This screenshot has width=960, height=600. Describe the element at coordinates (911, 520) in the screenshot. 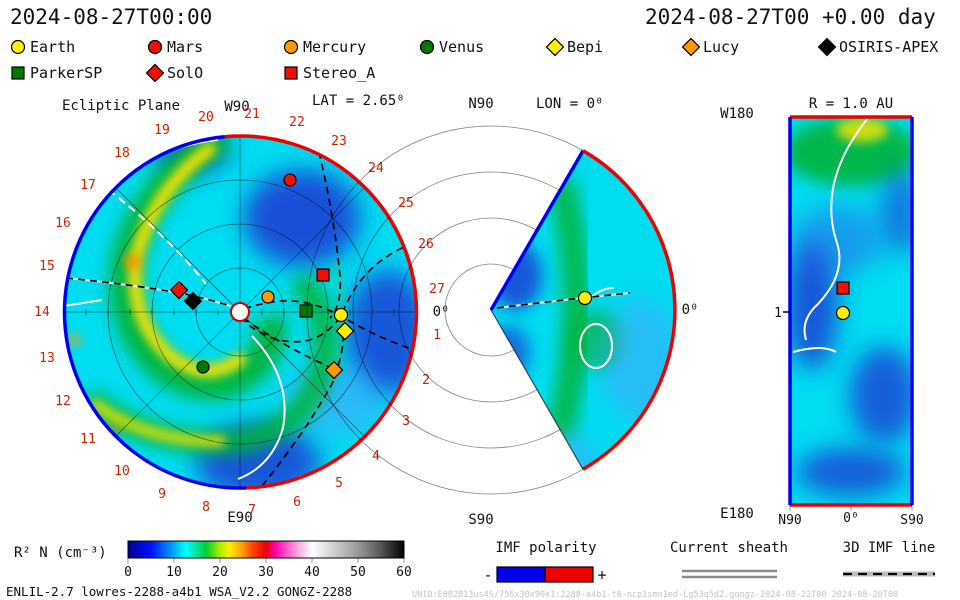

I see `lat-axis-s90: S90` at that location.